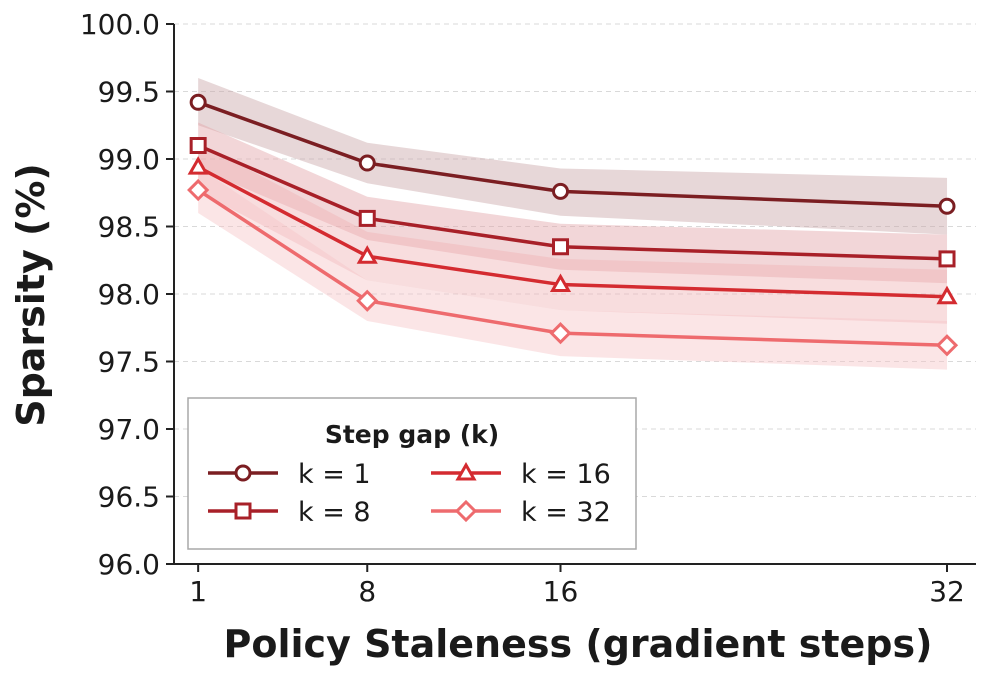 Image resolution: width=996 pixels, height=677 pixels. Describe the element at coordinates (129, 159) in the screenshot. I see `y-tick-label: 99.0` at that location.